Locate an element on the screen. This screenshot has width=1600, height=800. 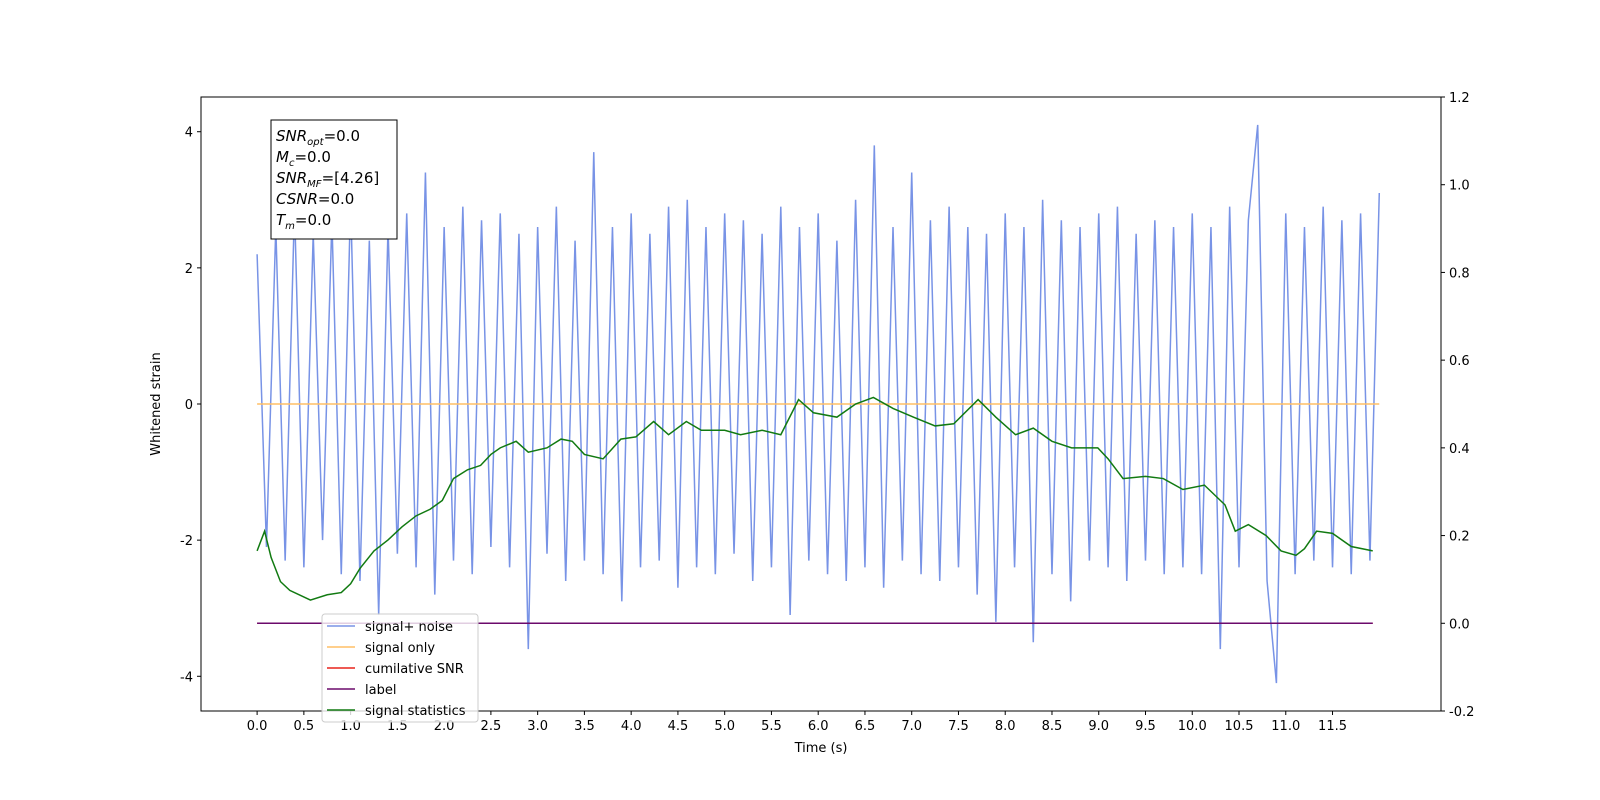
y2-tick-label: 0.8 is located at coordinates (1459, 273).